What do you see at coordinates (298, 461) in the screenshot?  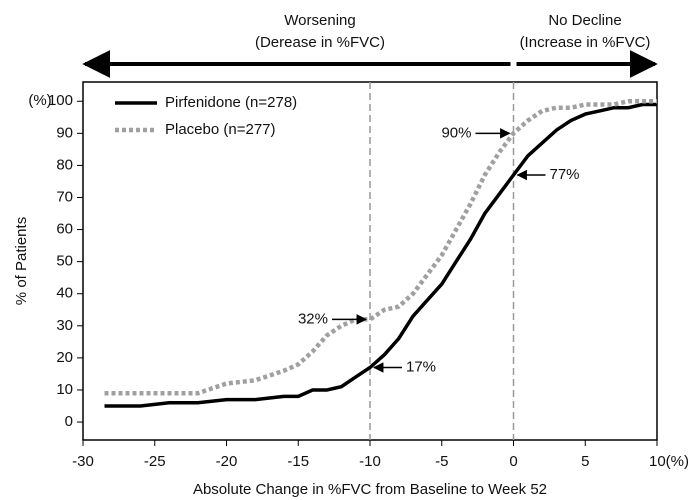 I see `x-tick-label: -15` at bounding box center [298, 461].